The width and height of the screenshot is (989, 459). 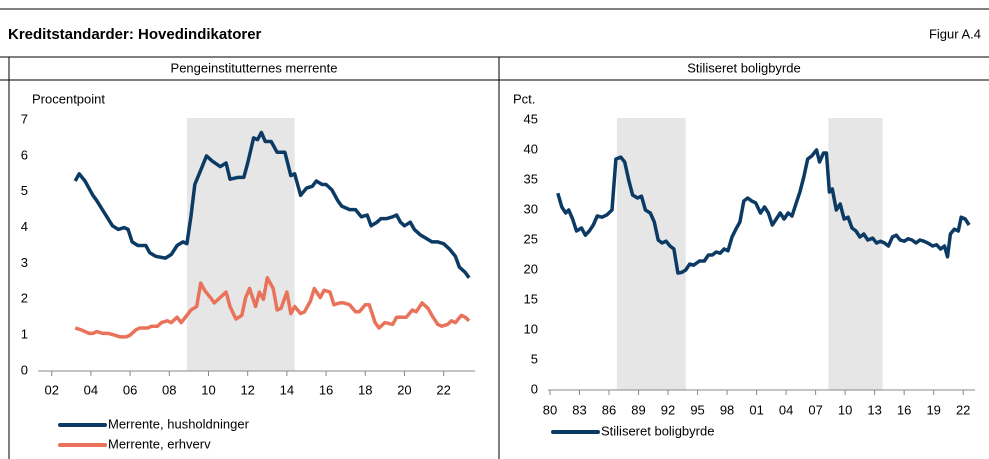 What do you see at coordinates (68, 98) in the screenshot?
I see `y-axis-label: Procentpoint` at bounding box center [68, 98].